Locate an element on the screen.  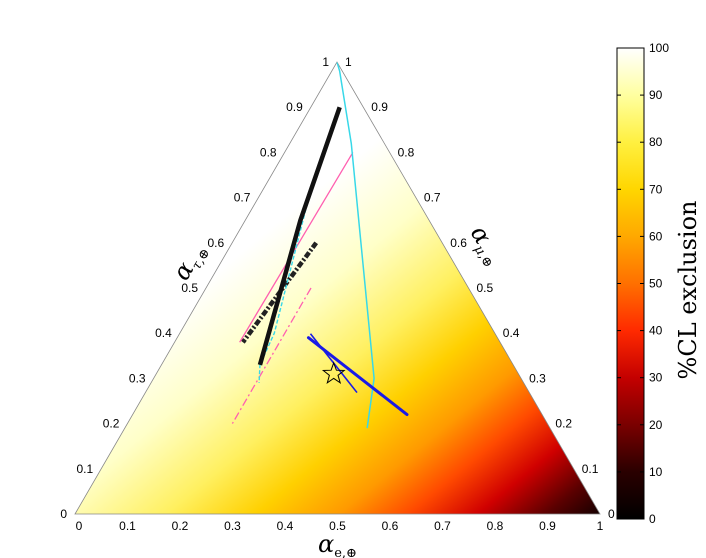
contour-lines is located at coordinates (303, 245).